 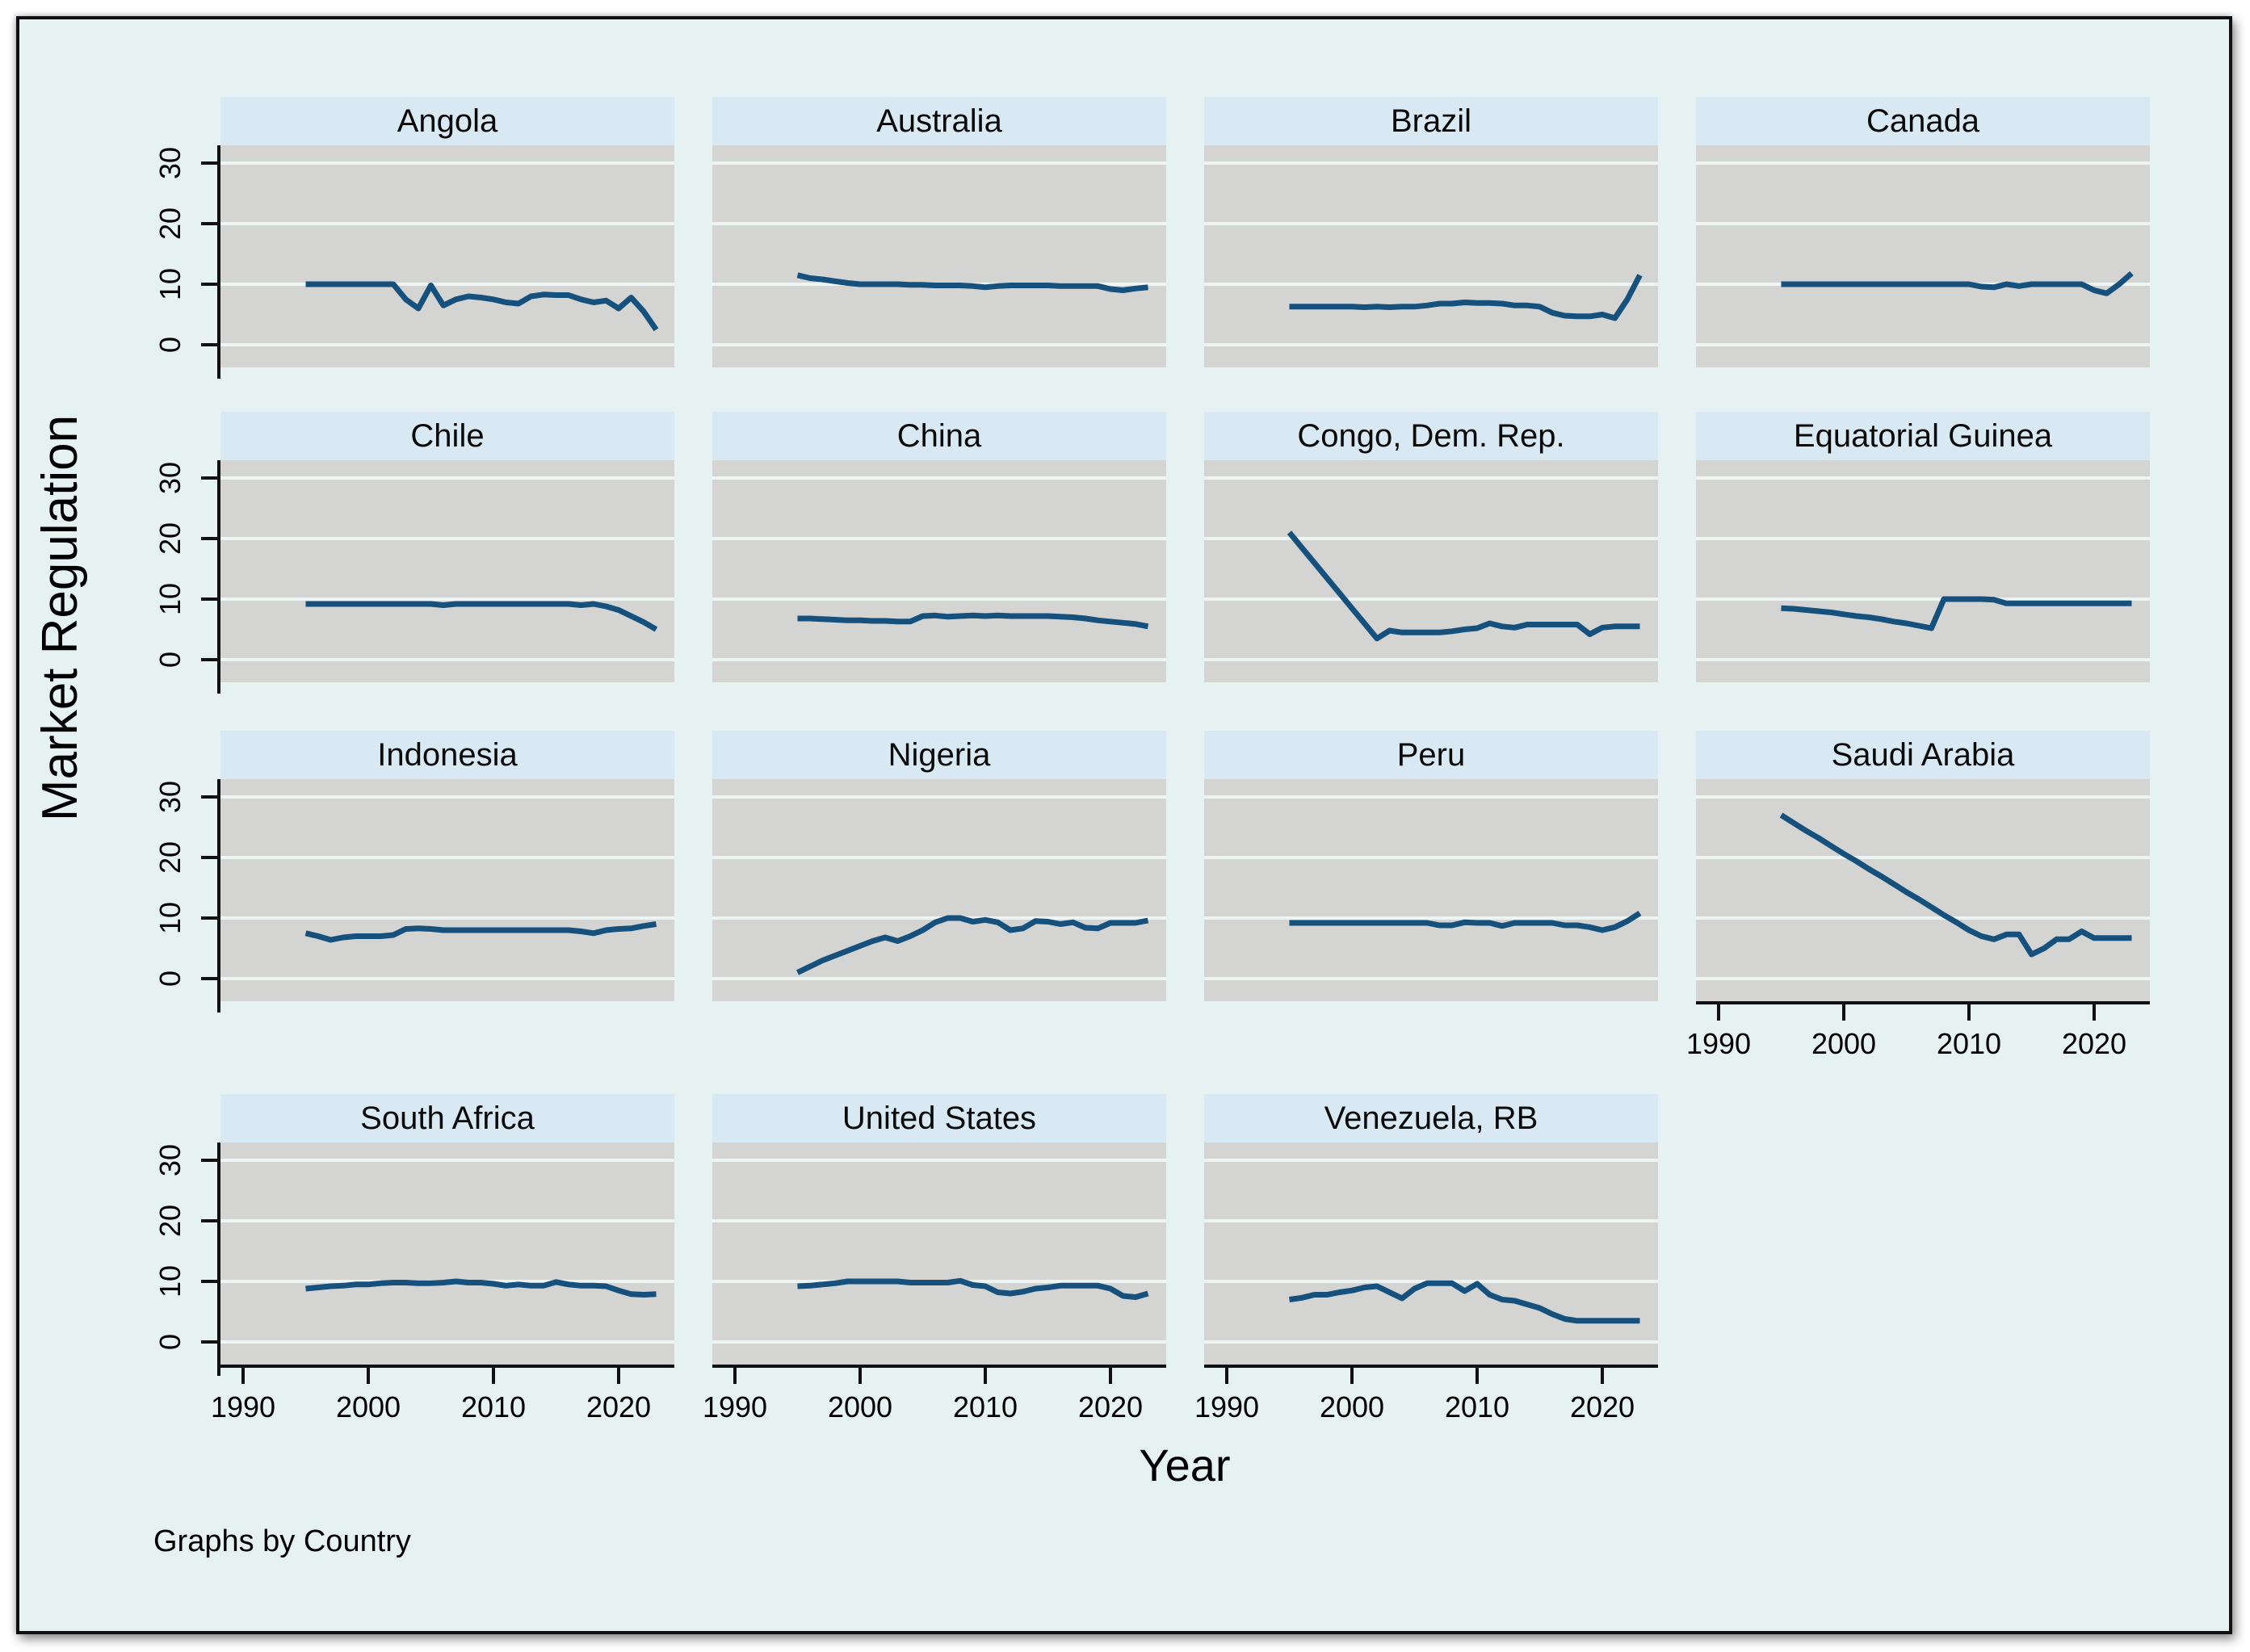 I want to click on panel-brazil: Brazil, so click(x=1431, y=232).